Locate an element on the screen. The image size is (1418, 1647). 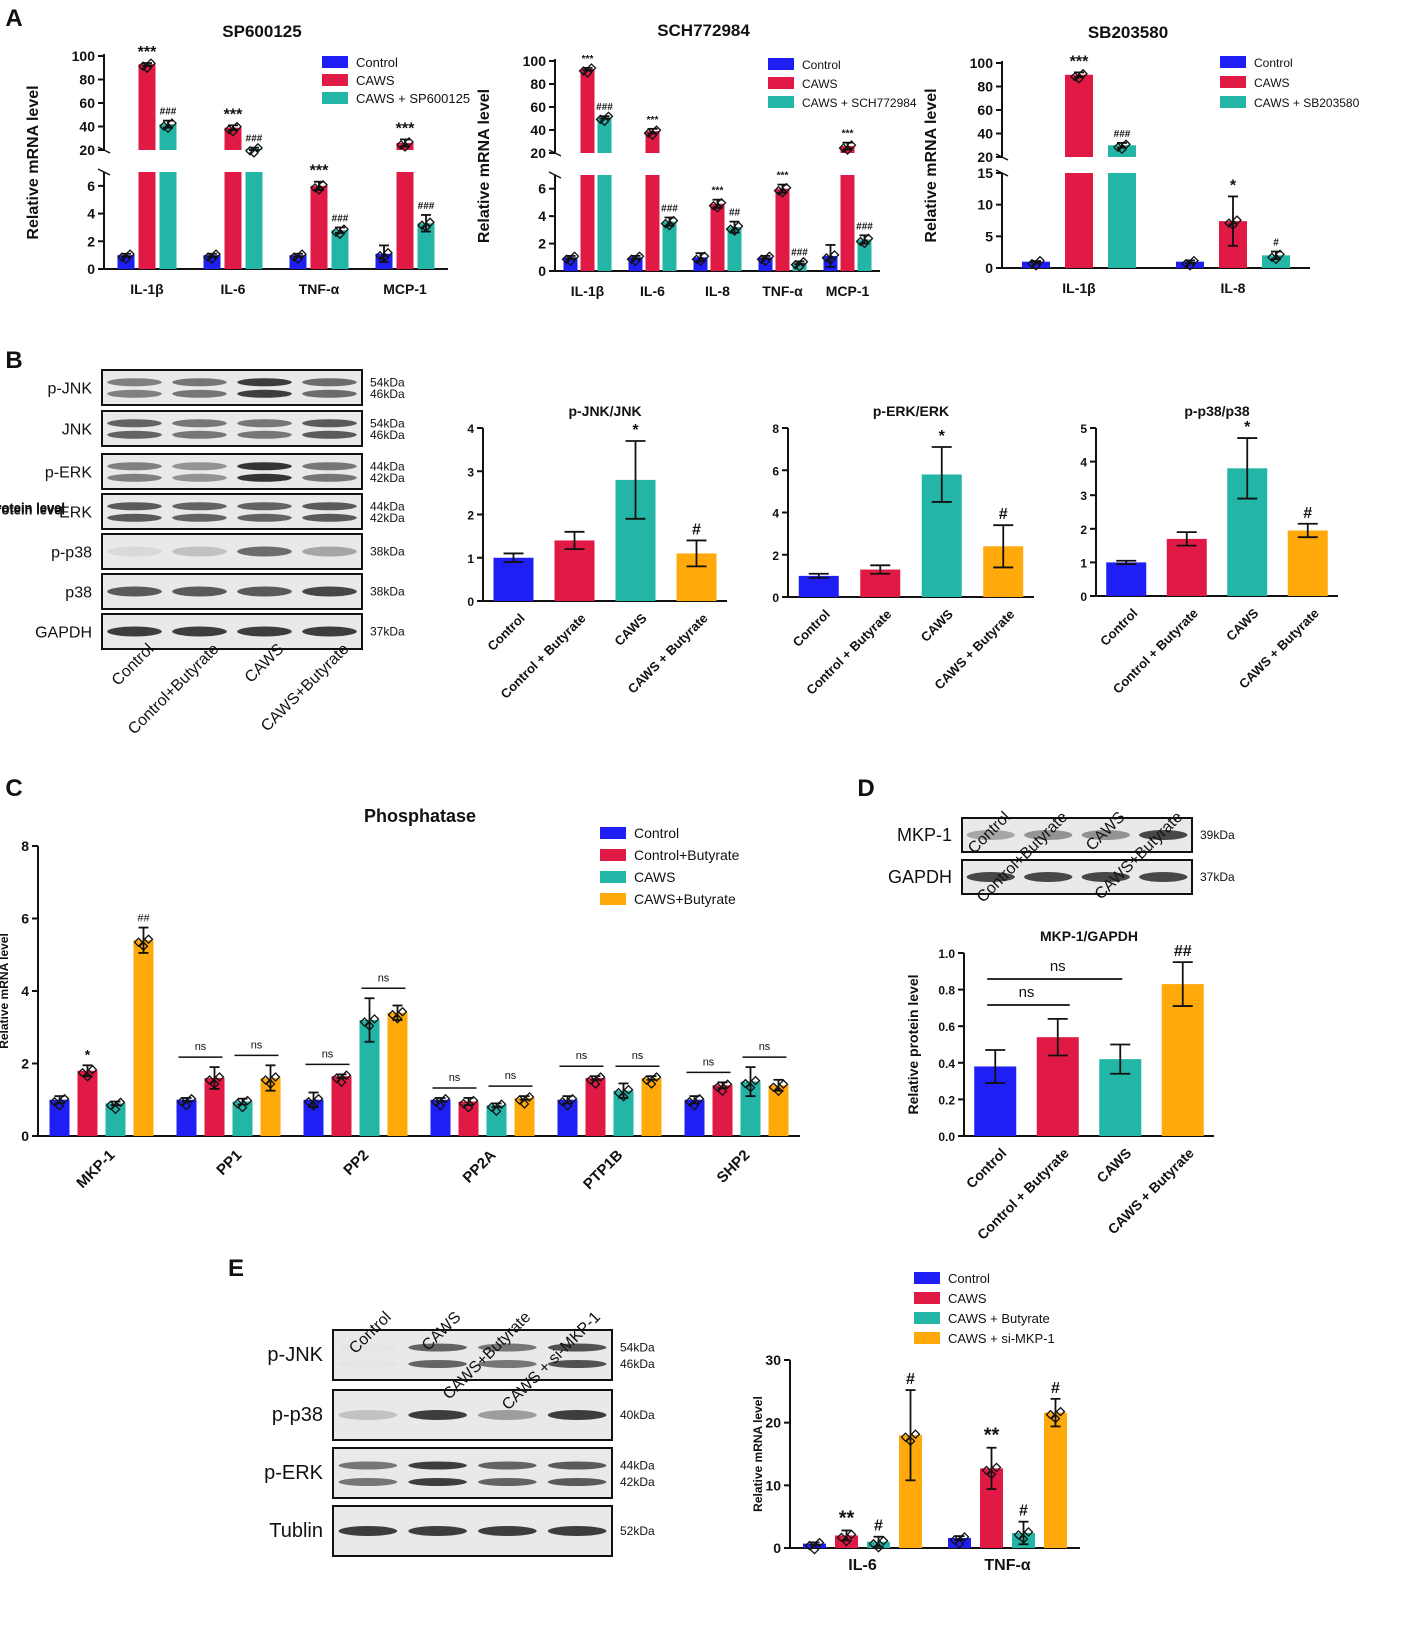
x-tick-label-e: IL-6 is located at coordinates (862, 1565).